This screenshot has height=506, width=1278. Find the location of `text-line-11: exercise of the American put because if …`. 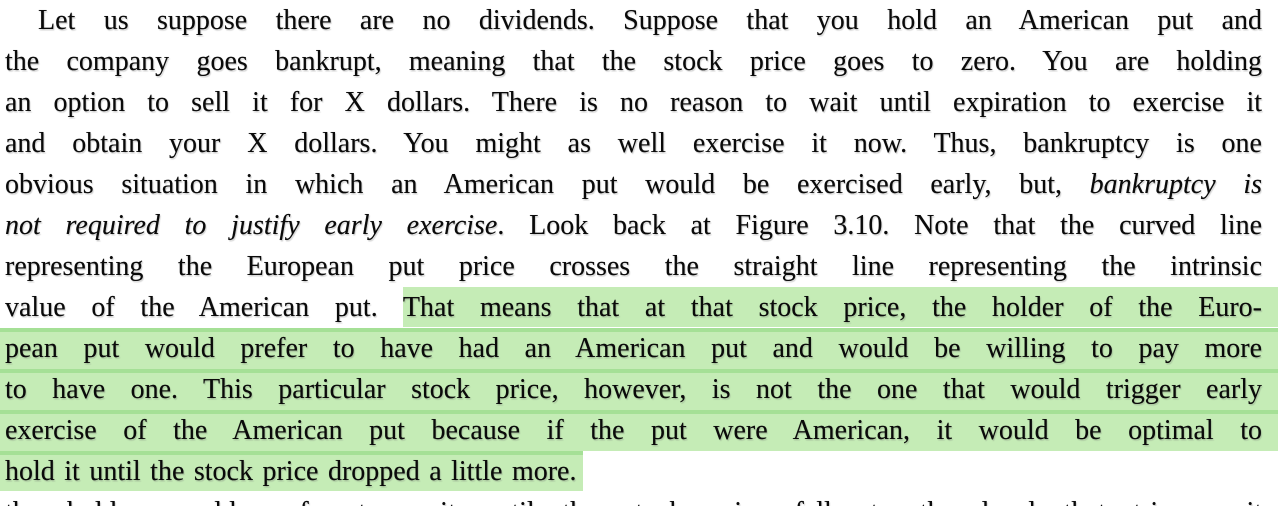

text-line-11: exercise of the American put because if … is located at coordinates (639, 430).